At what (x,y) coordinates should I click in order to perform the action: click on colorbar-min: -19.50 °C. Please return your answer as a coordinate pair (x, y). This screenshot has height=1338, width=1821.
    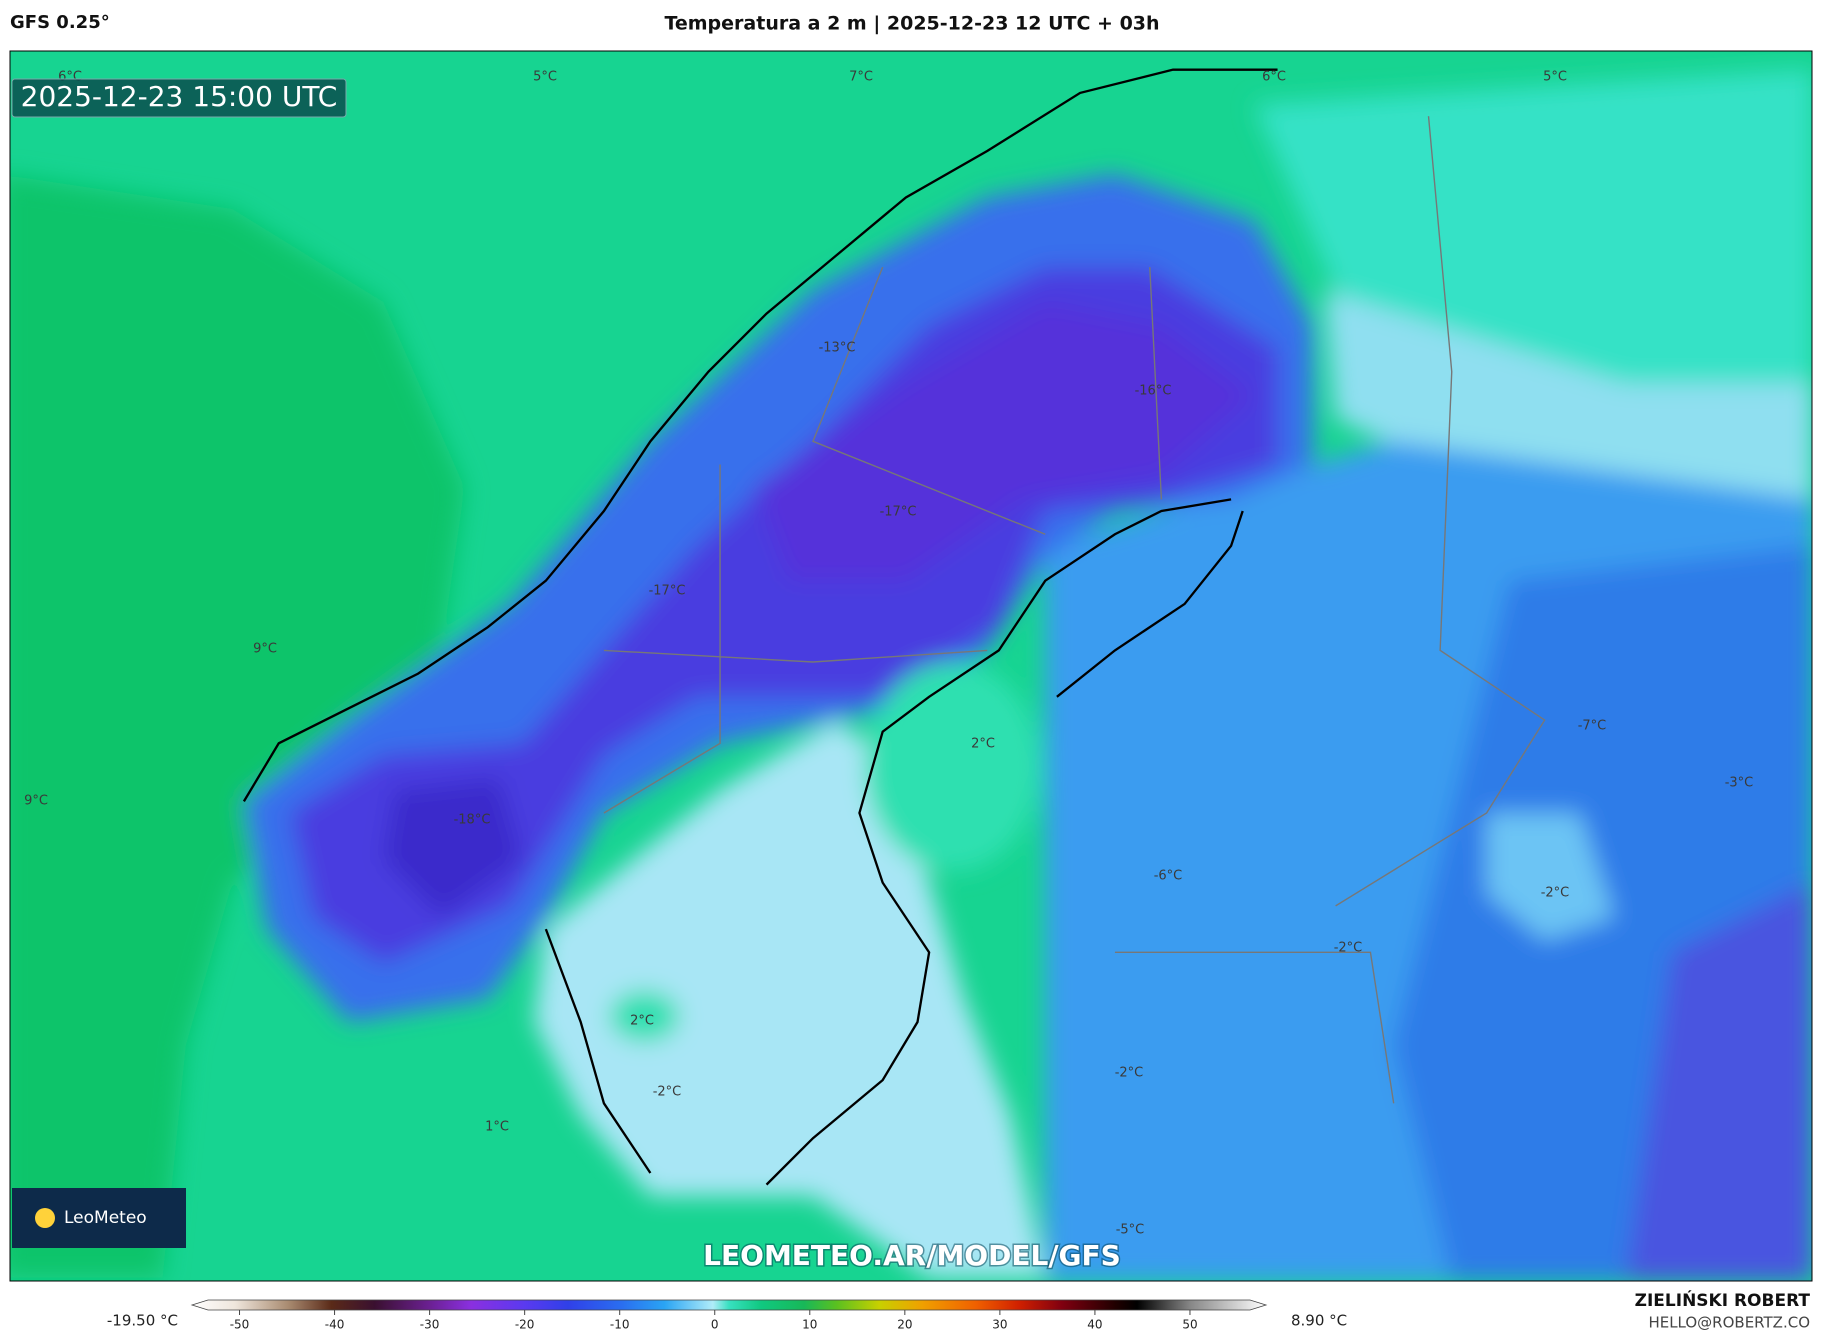
    Looking at the image, I should click on (142, 1321).